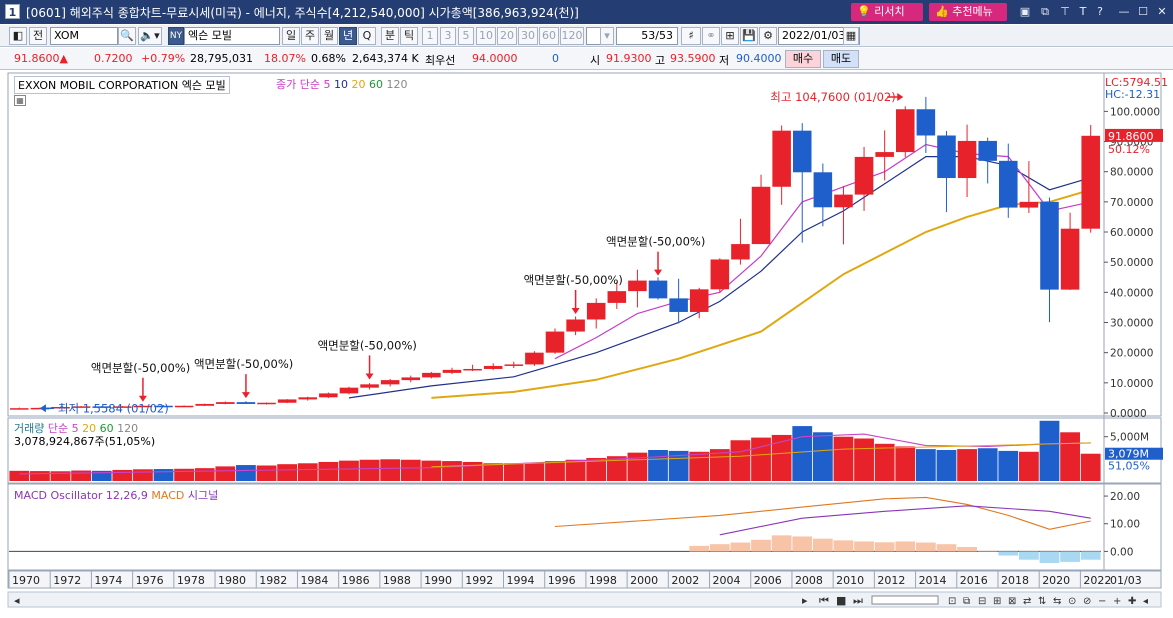 Image resolution: width=1173 pixels, height=618 pixels. What do you see at coordinates (20, 100) in the screenshot?
I see `grid-toggle-icon: ▦` at bounding box center [20, 100].